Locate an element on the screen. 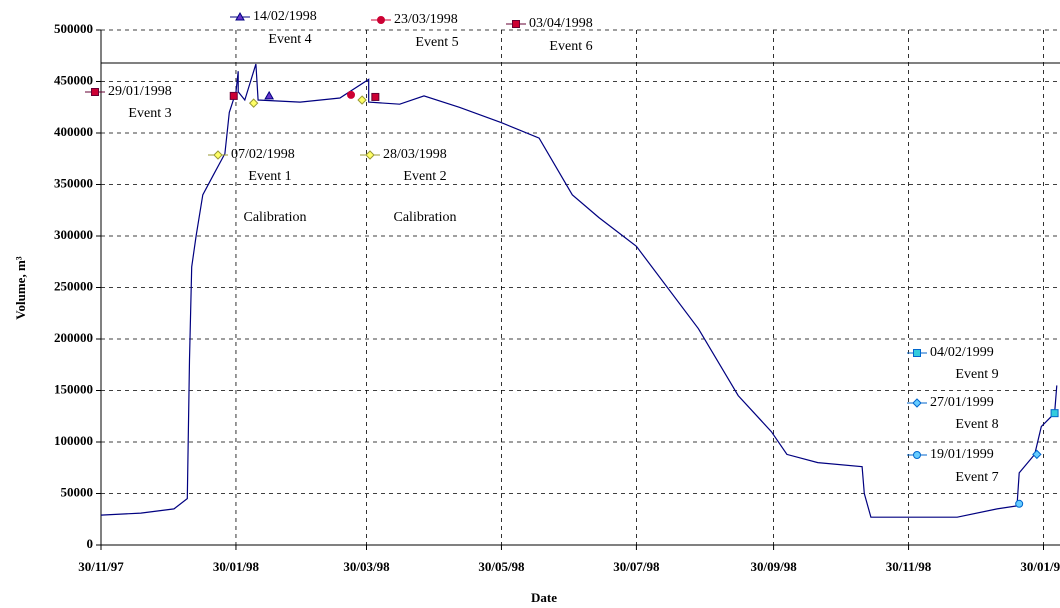 Image resolution: width=1060 pixels, height=608 pixels. legend-label: 28/03/1998 is located at coordinates (415, 154).